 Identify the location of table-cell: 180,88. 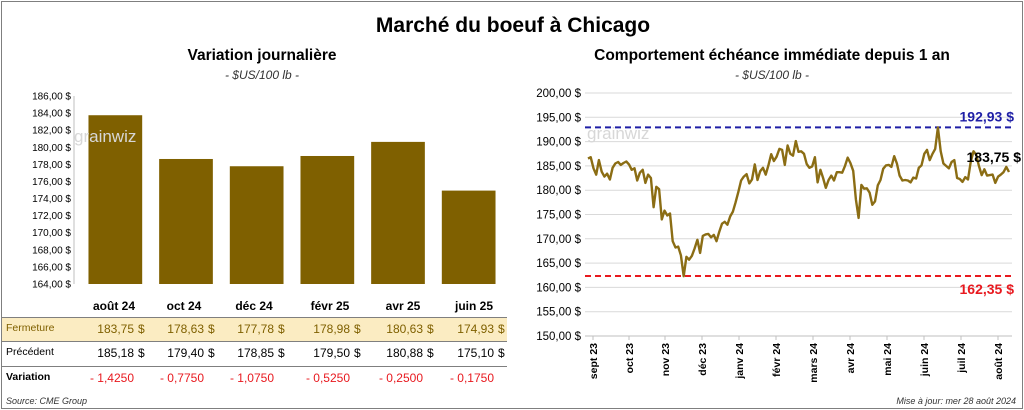
(404, 353).